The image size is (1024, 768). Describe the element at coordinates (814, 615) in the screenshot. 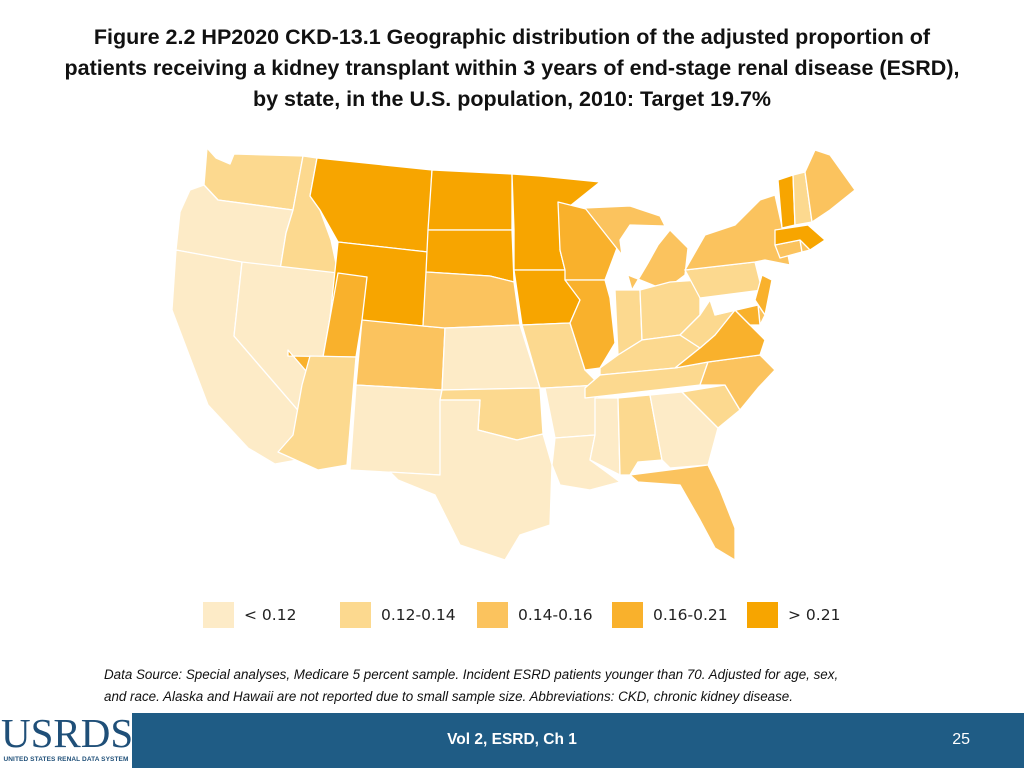

I see `legend-label: > 0.21` at that location.